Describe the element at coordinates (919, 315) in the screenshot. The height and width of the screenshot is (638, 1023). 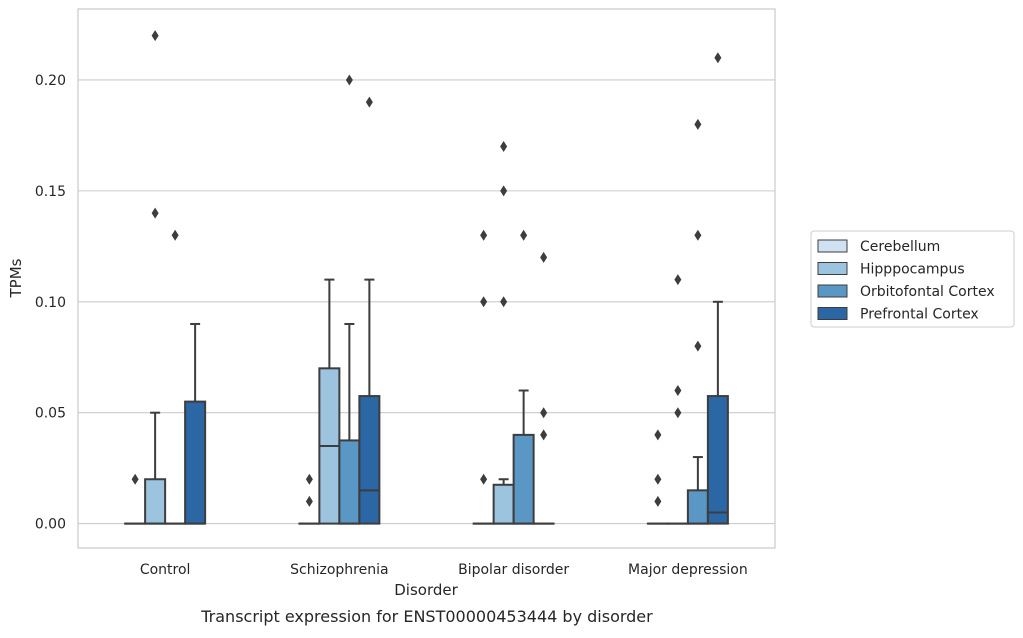
I see `legend-label: Prefrontal Cortex` at that location.